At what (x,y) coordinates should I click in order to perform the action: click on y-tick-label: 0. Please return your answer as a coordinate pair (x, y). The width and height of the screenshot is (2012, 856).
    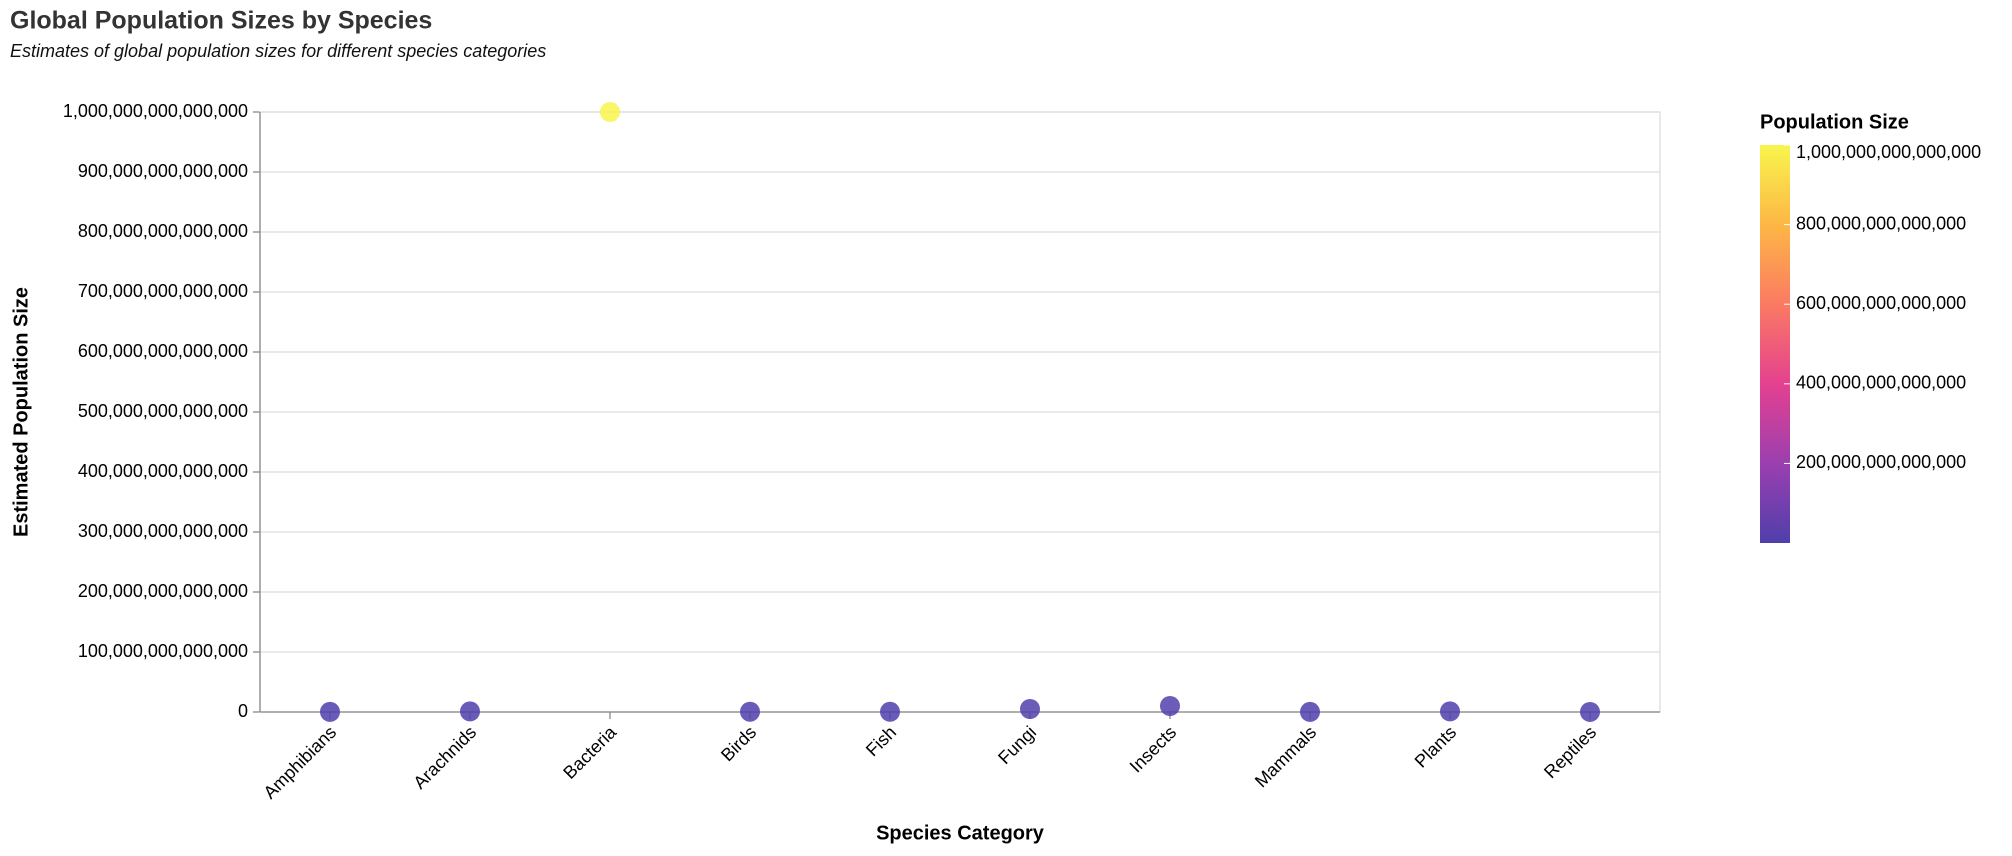
    Looking at the image, I should click on (243, 711).